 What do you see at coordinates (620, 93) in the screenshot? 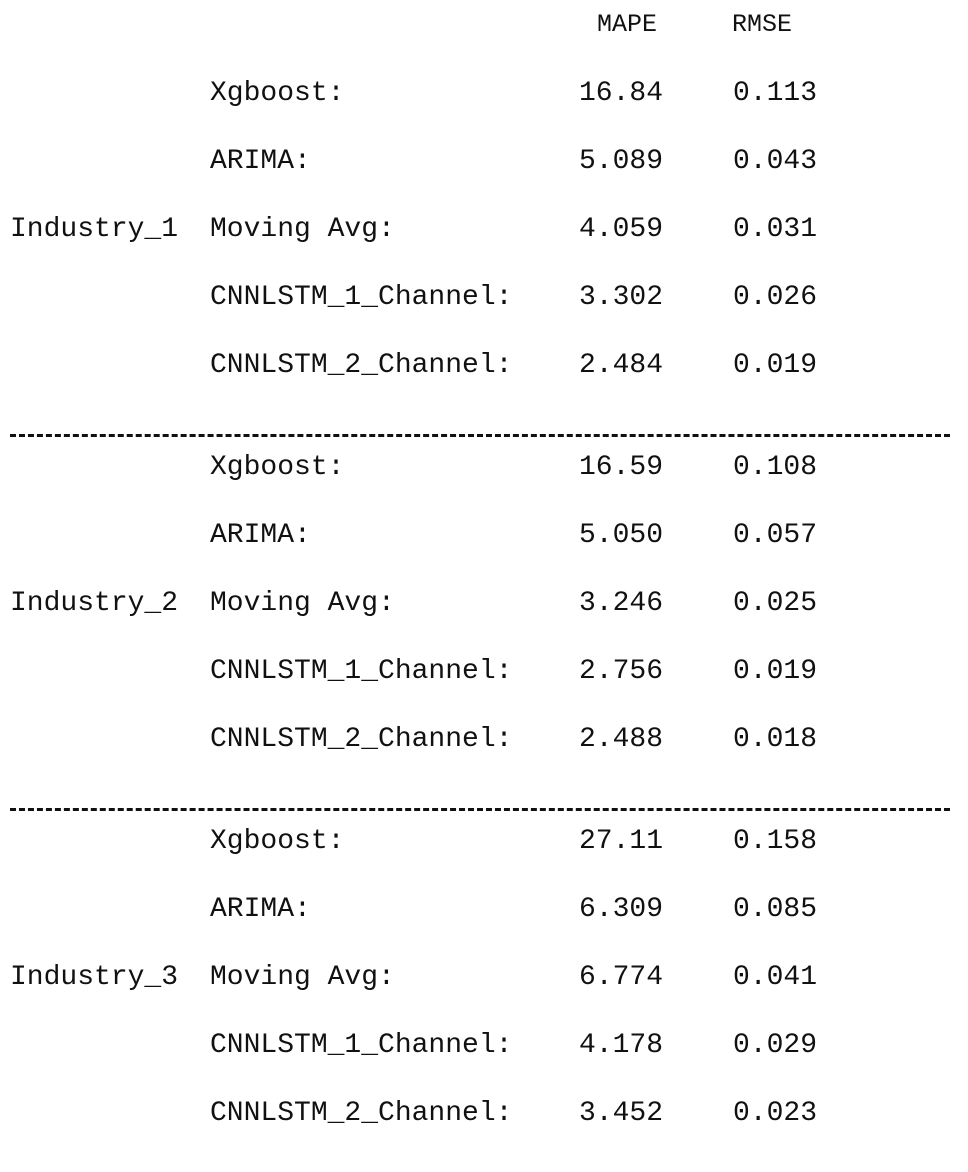
I see `mape-value: 16.84` at bounding box center [620, 93].